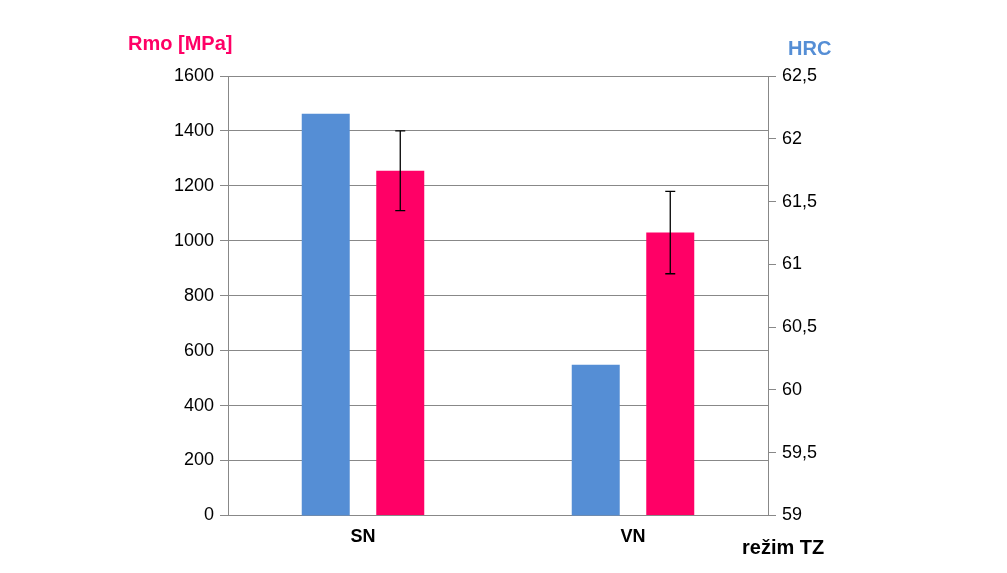 This screenshot has width=1007, height=573. I want to click on y2-tick-label: 60, so click(792, 388).